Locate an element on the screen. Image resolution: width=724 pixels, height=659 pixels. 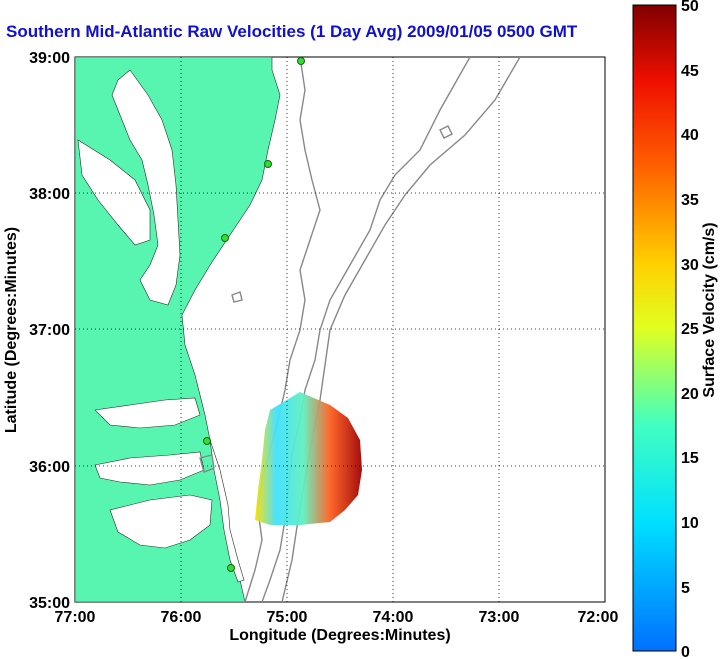
x-tick: 75:00 is located at coordinates (287, 617).